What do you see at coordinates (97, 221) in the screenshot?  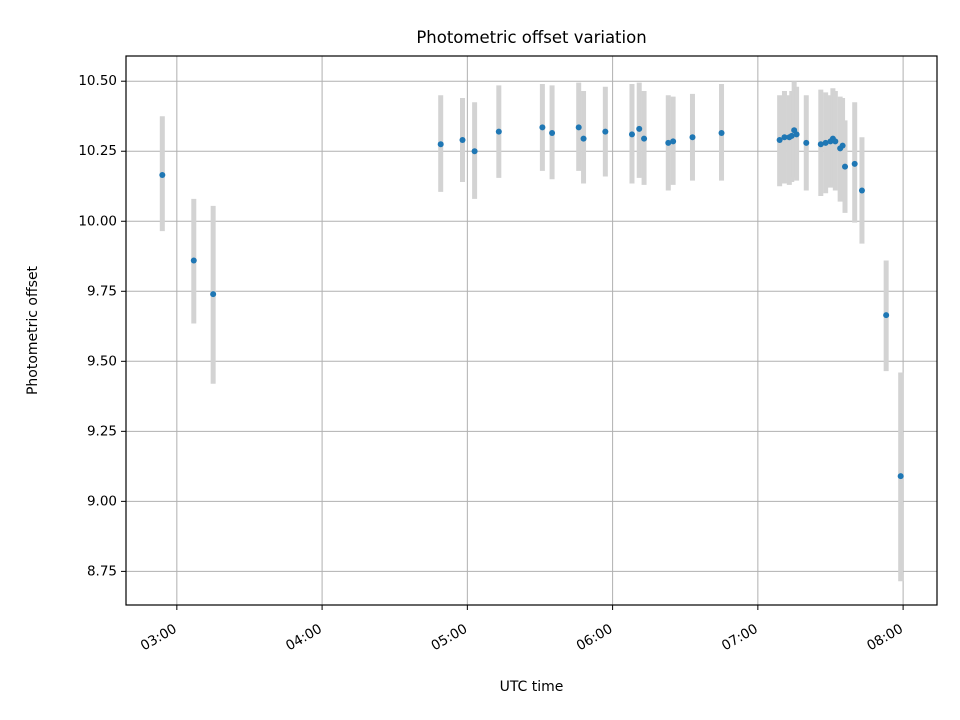 I see `y-tick-label: 10.00` at bounding box center [97, 221].